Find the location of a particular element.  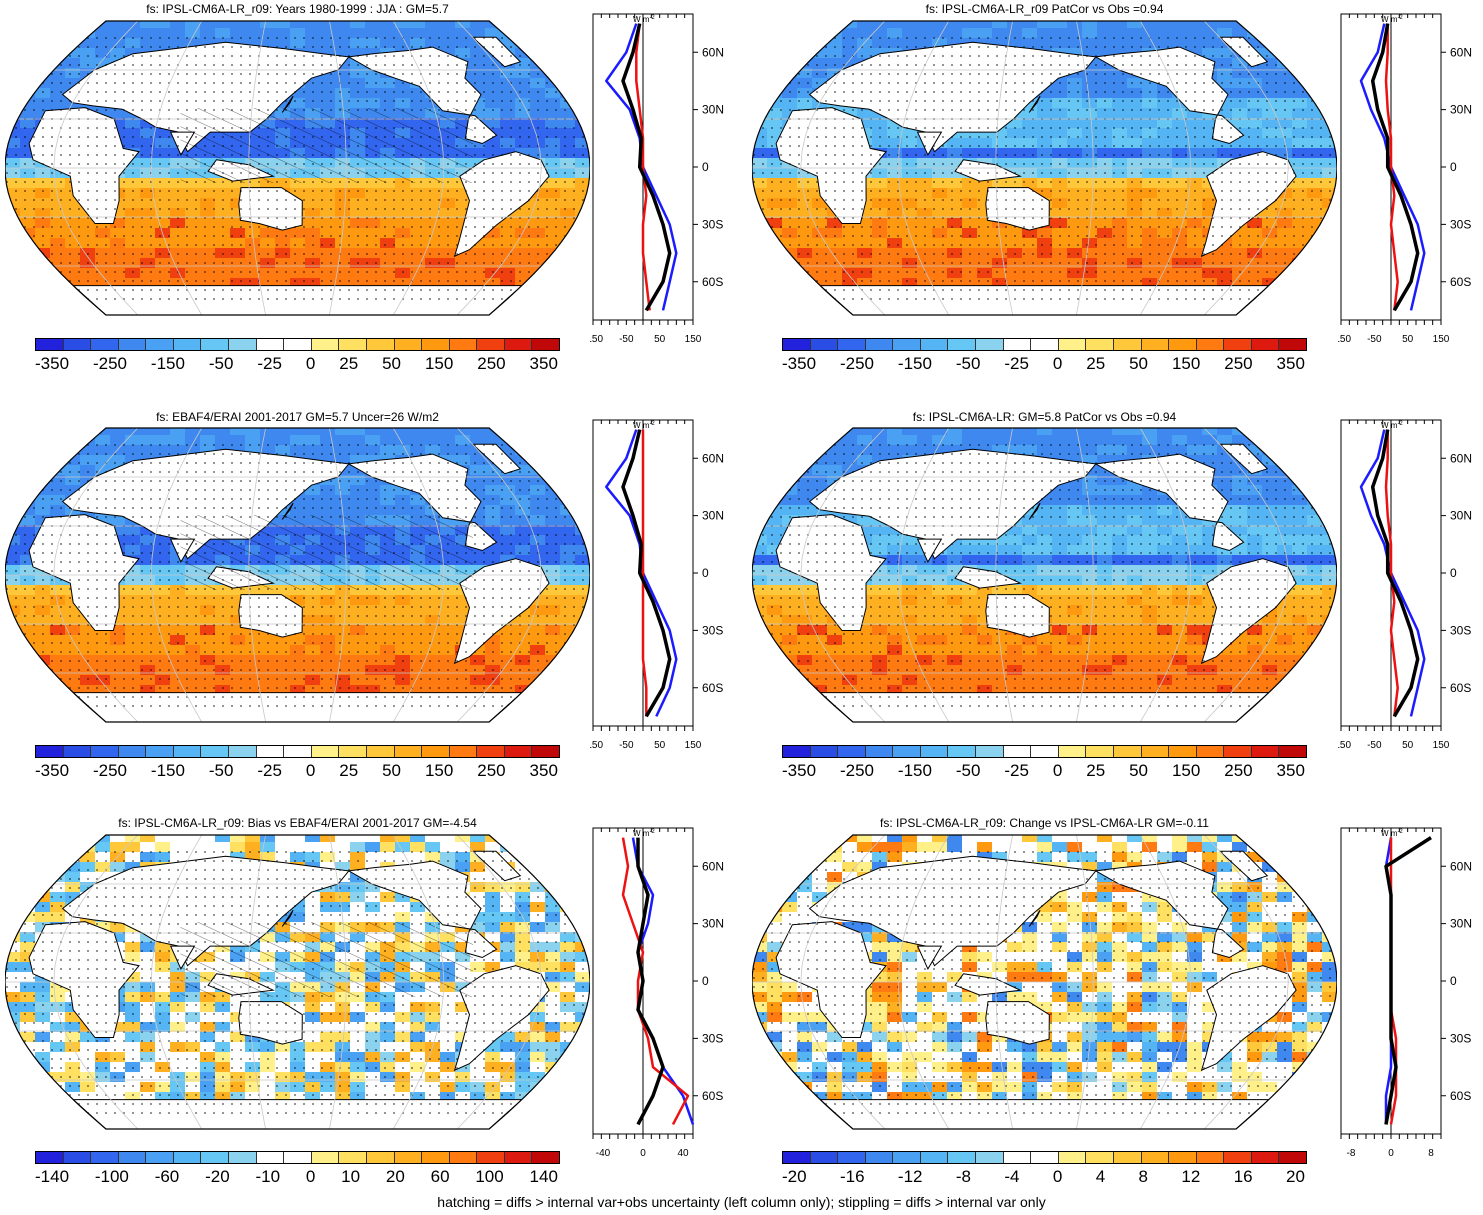

lat-label: 30N is located at coordinates (713, 516).